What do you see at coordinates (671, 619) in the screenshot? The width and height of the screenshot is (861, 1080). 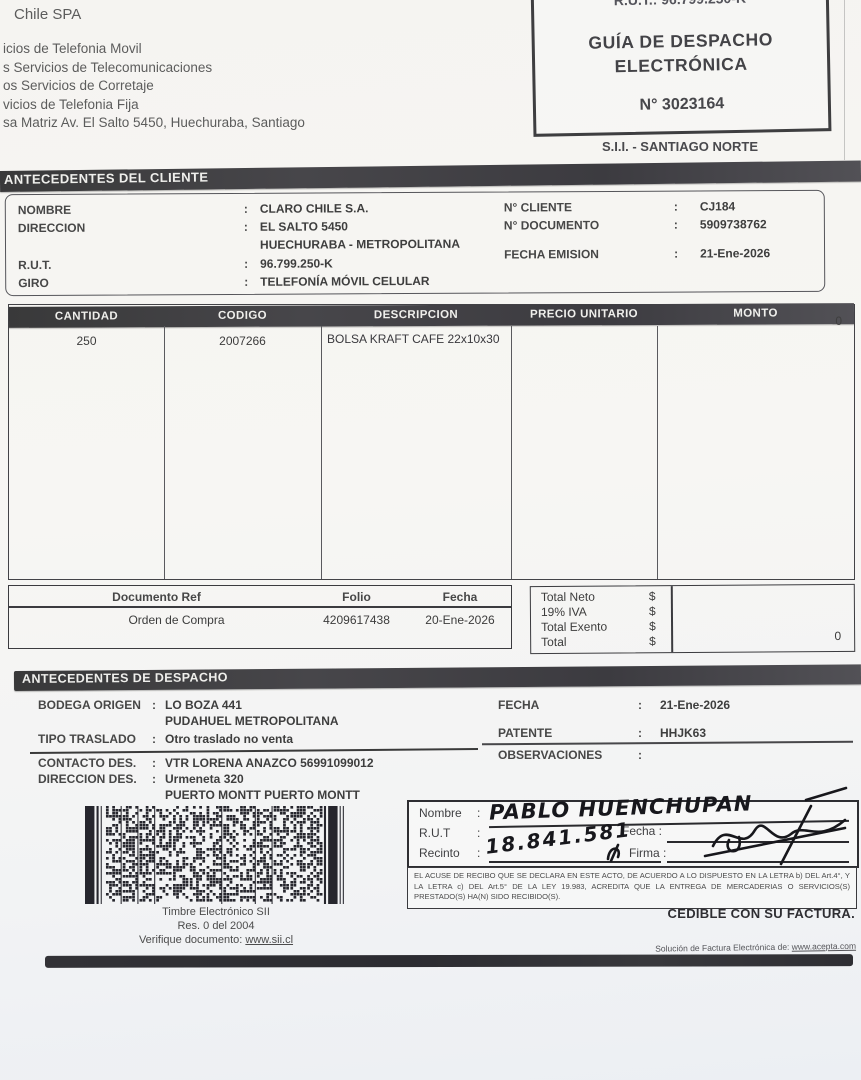 I see `totals-divider` at bounding box center [671, 619].